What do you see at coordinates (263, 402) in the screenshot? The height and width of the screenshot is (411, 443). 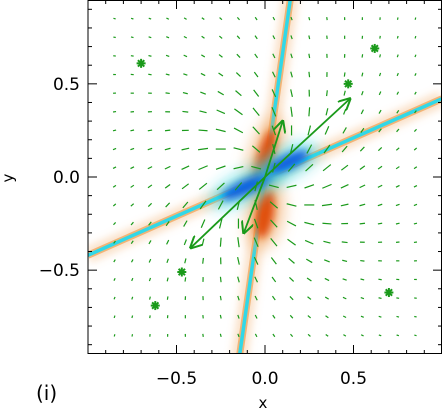 I see `x-axis-label: x` at bounding box center [263, 402].